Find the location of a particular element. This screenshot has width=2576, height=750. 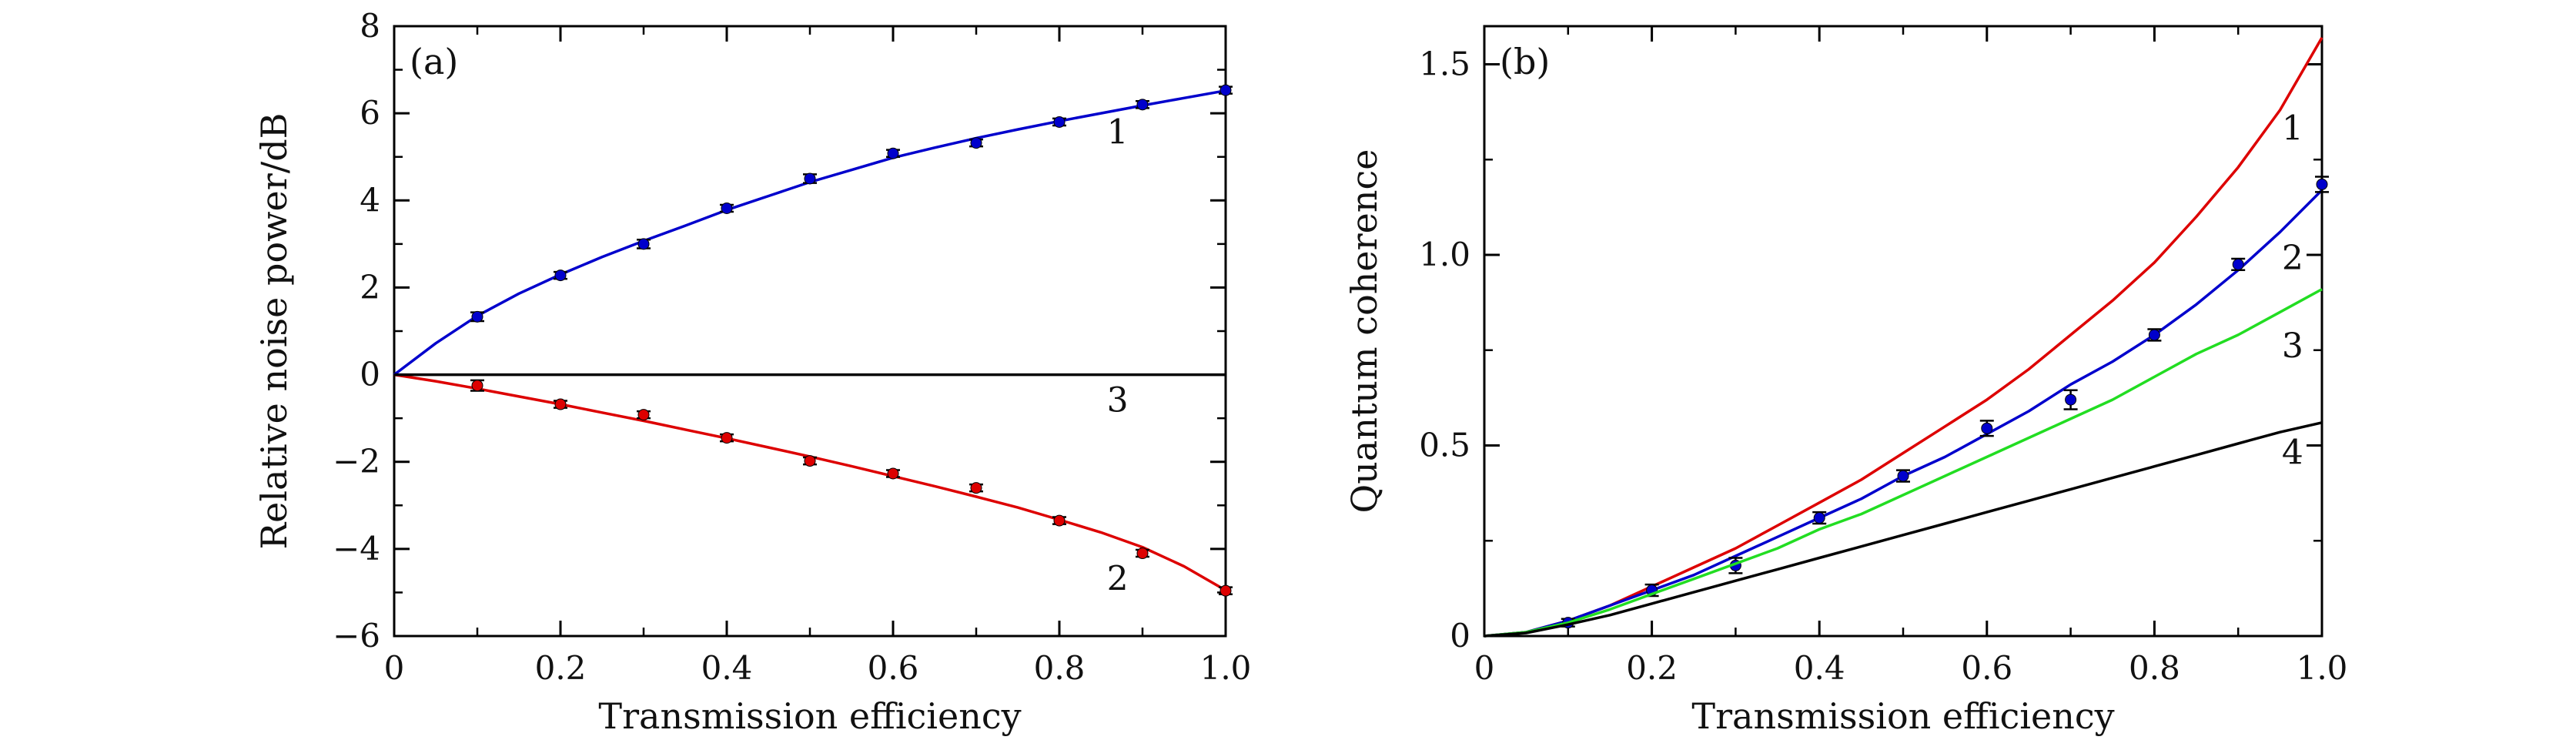

y-tick-label: −6 is located at coordinates (357, 636).